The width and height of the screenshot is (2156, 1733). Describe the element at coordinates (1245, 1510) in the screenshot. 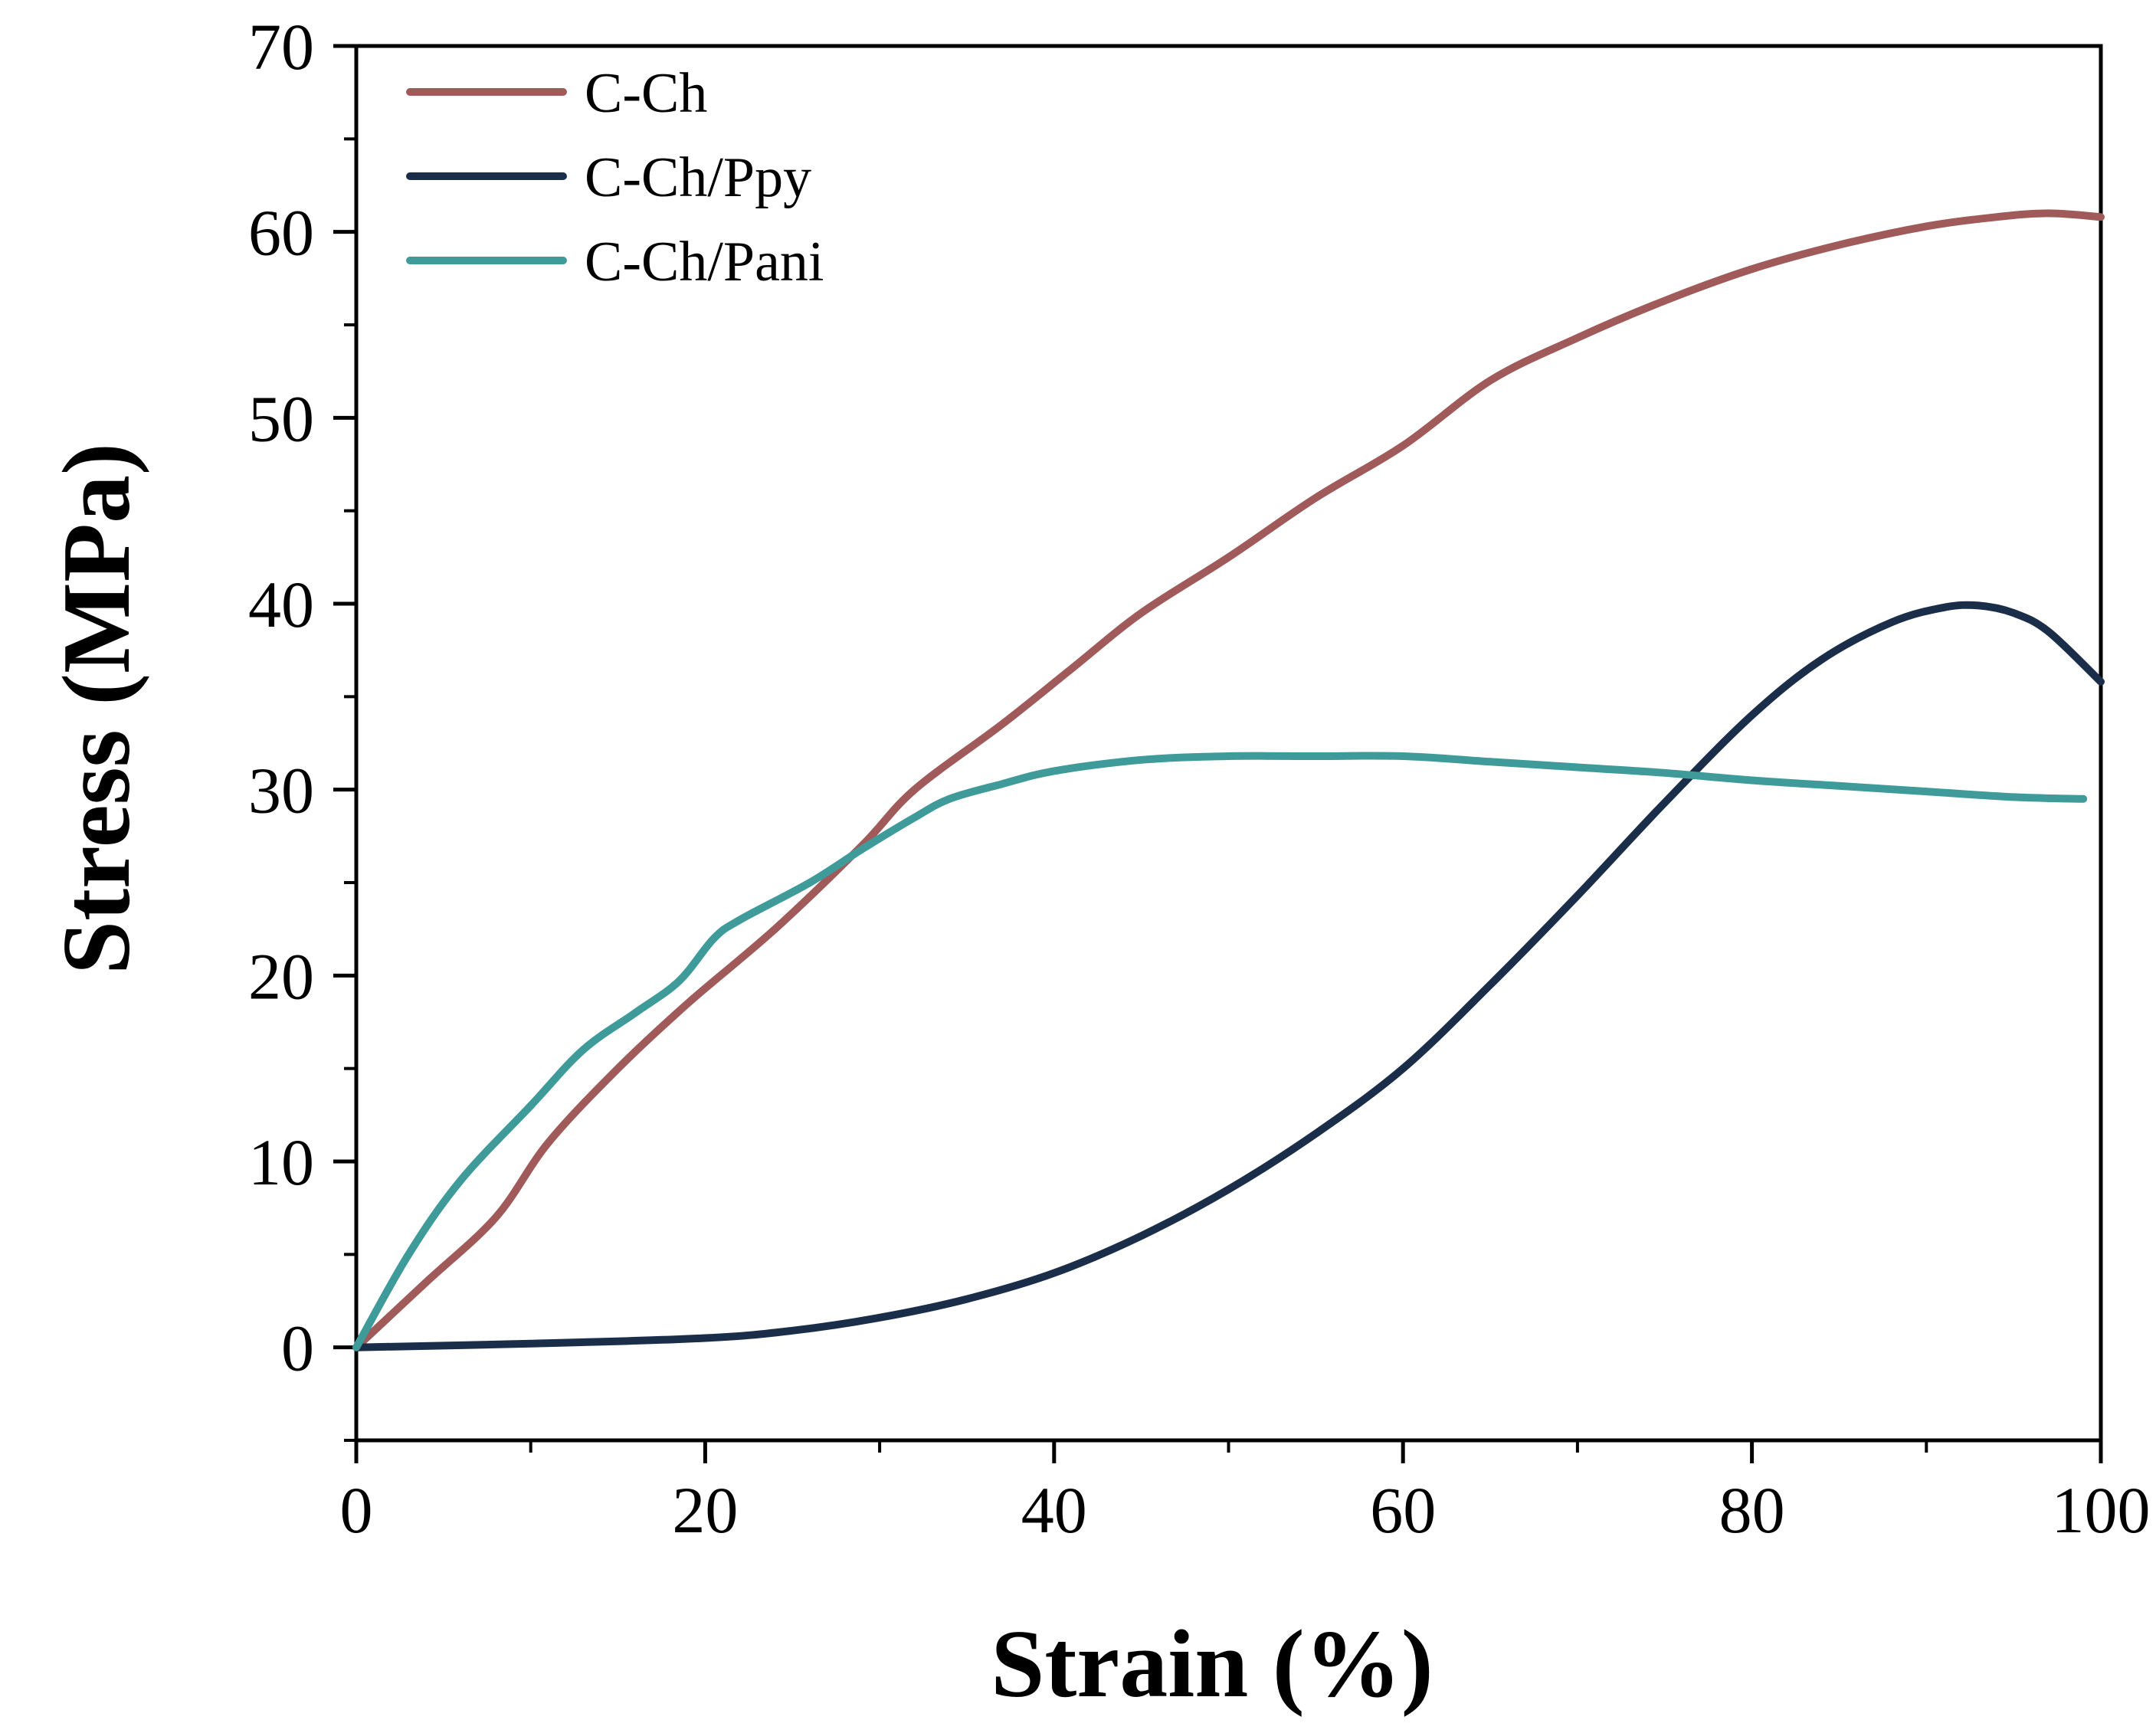

I see `x-tick-labels: 0 20 40 60 80 100` at that location.